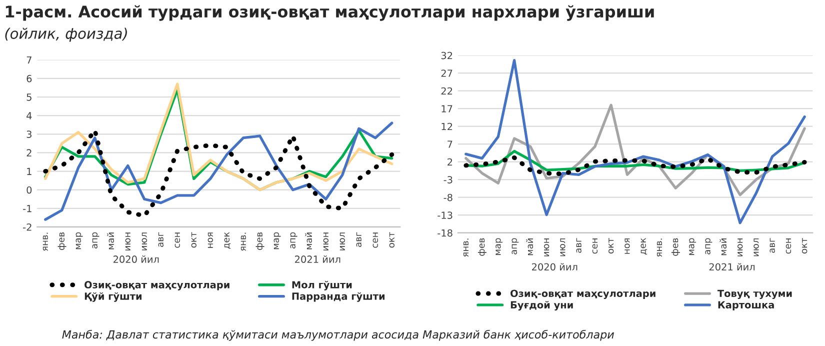  What do you see at coordinates (541, 305) in the screenshot?
I see `legend-label: Буғдой уни` at bounding box center [541, 305].